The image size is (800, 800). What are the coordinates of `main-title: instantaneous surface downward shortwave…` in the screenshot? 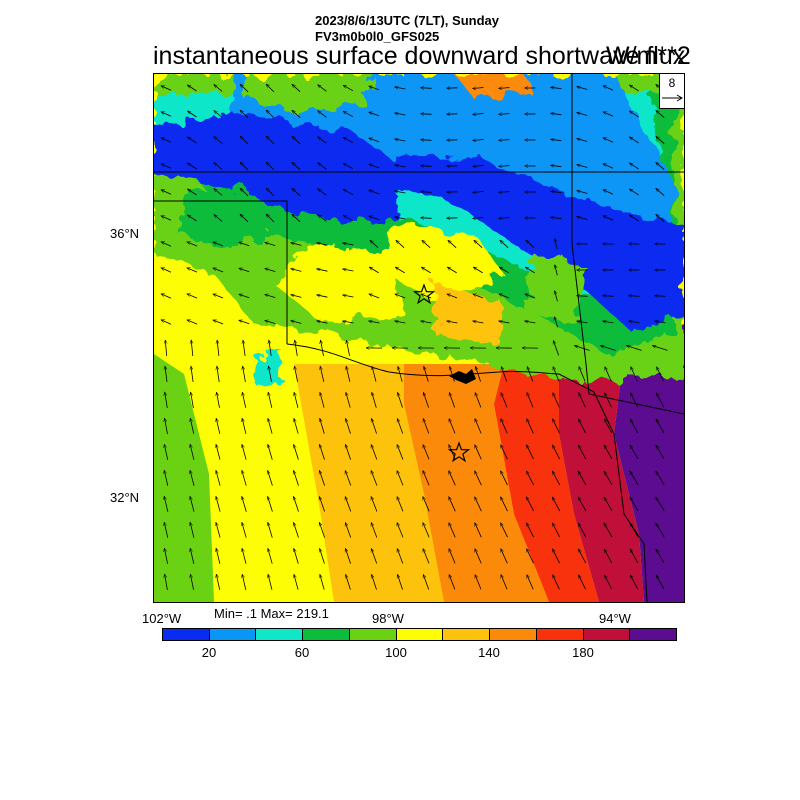 It's located at (419, 56).